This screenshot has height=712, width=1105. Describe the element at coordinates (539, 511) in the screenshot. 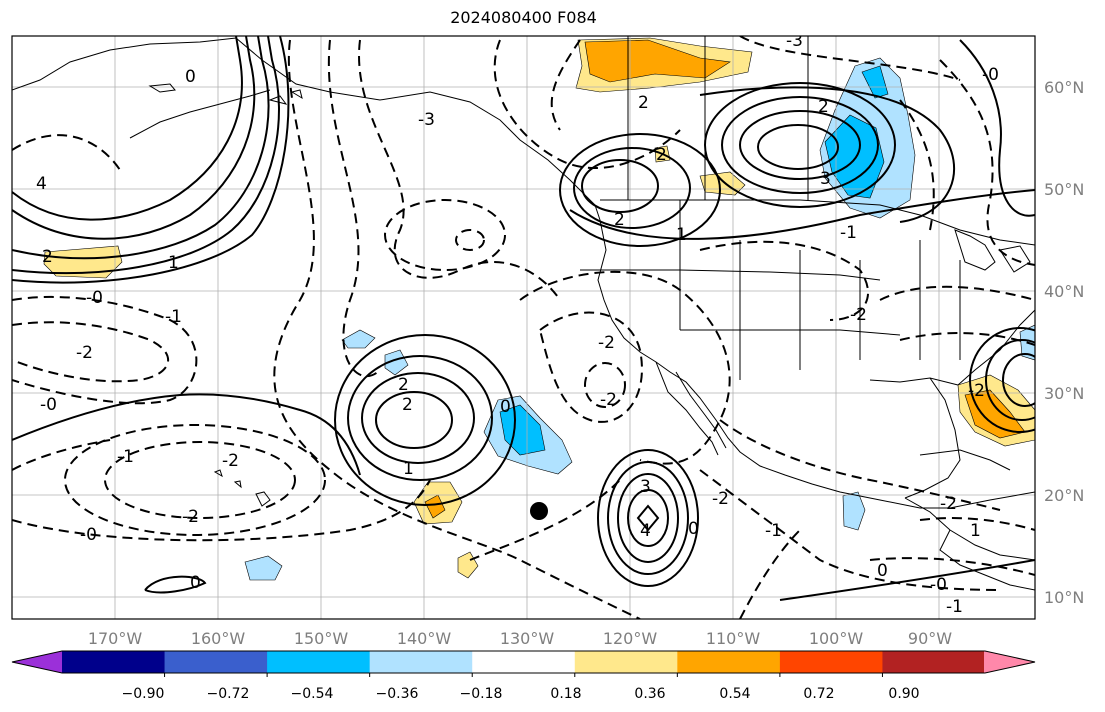

I see `station-marker` at that location.